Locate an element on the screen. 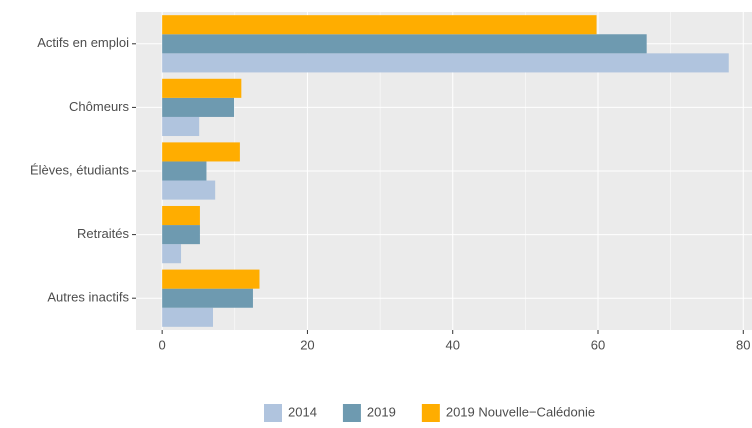 The width and height of the screenshot is (752, 428). y-tick-label: Chômeurs is located at coordinates (99, 106).